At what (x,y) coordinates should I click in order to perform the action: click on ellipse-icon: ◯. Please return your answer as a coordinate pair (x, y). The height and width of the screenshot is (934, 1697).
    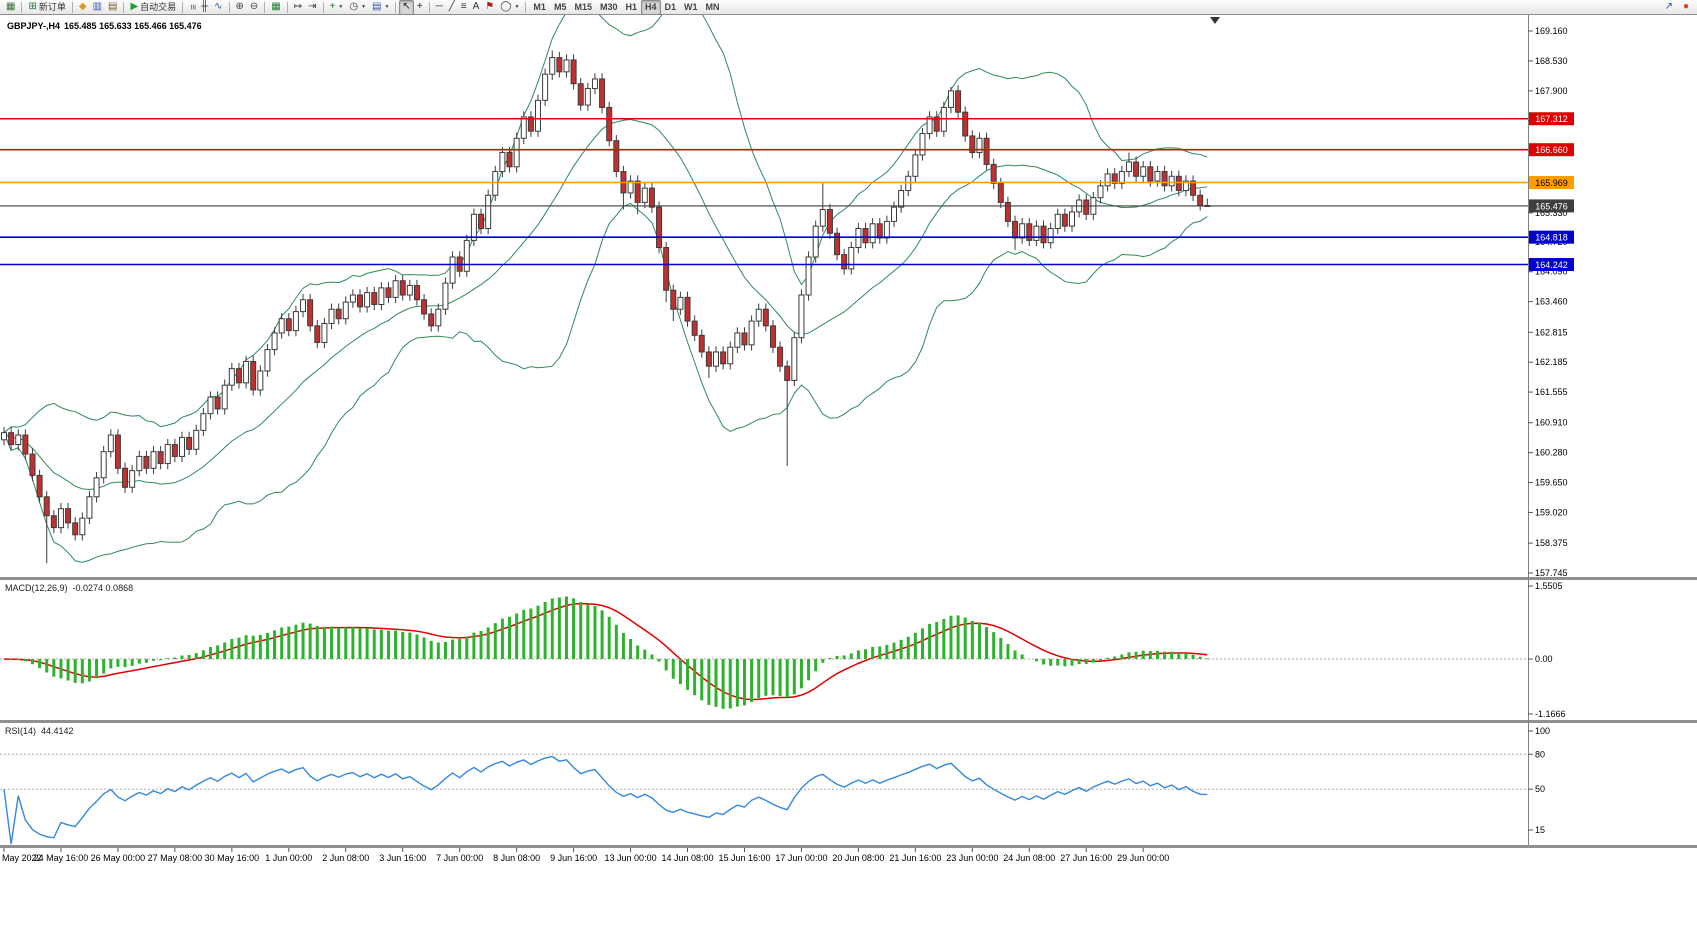
    Looking at the image, I should click on (506, 6).